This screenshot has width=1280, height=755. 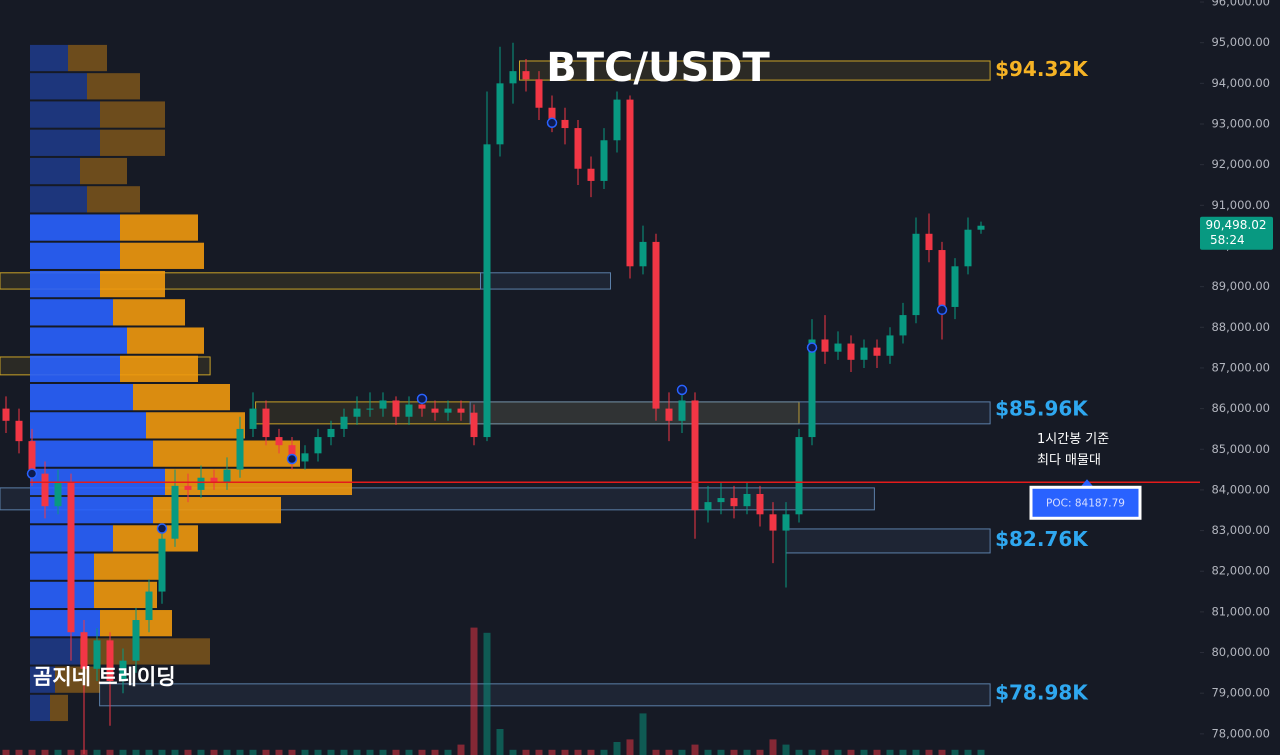 What do you see at coordinates (1042, 409) in the screenshot?
I see `level-label: $85.96K` at bounding box center [1042, 409].